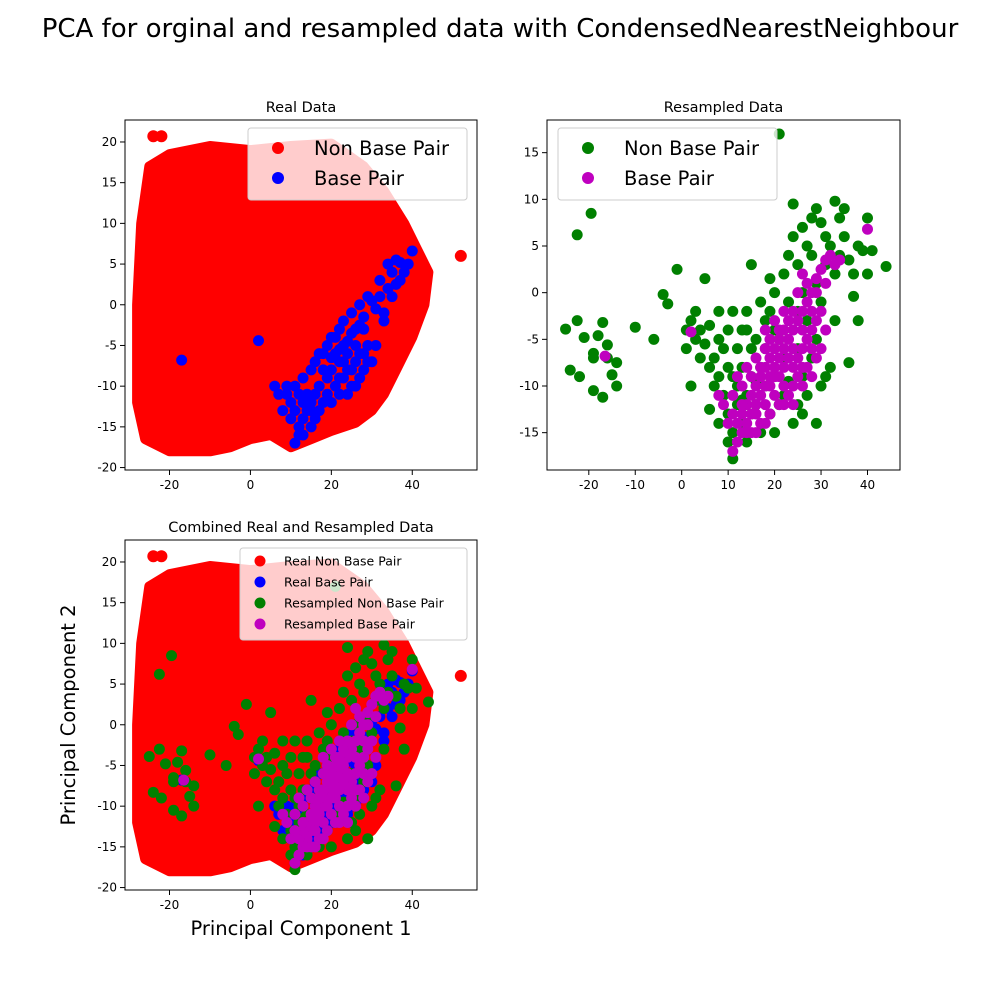 This screenshot has height=1000, width=1000. I want to click on y-tick-label: -10, so click(107, 386).